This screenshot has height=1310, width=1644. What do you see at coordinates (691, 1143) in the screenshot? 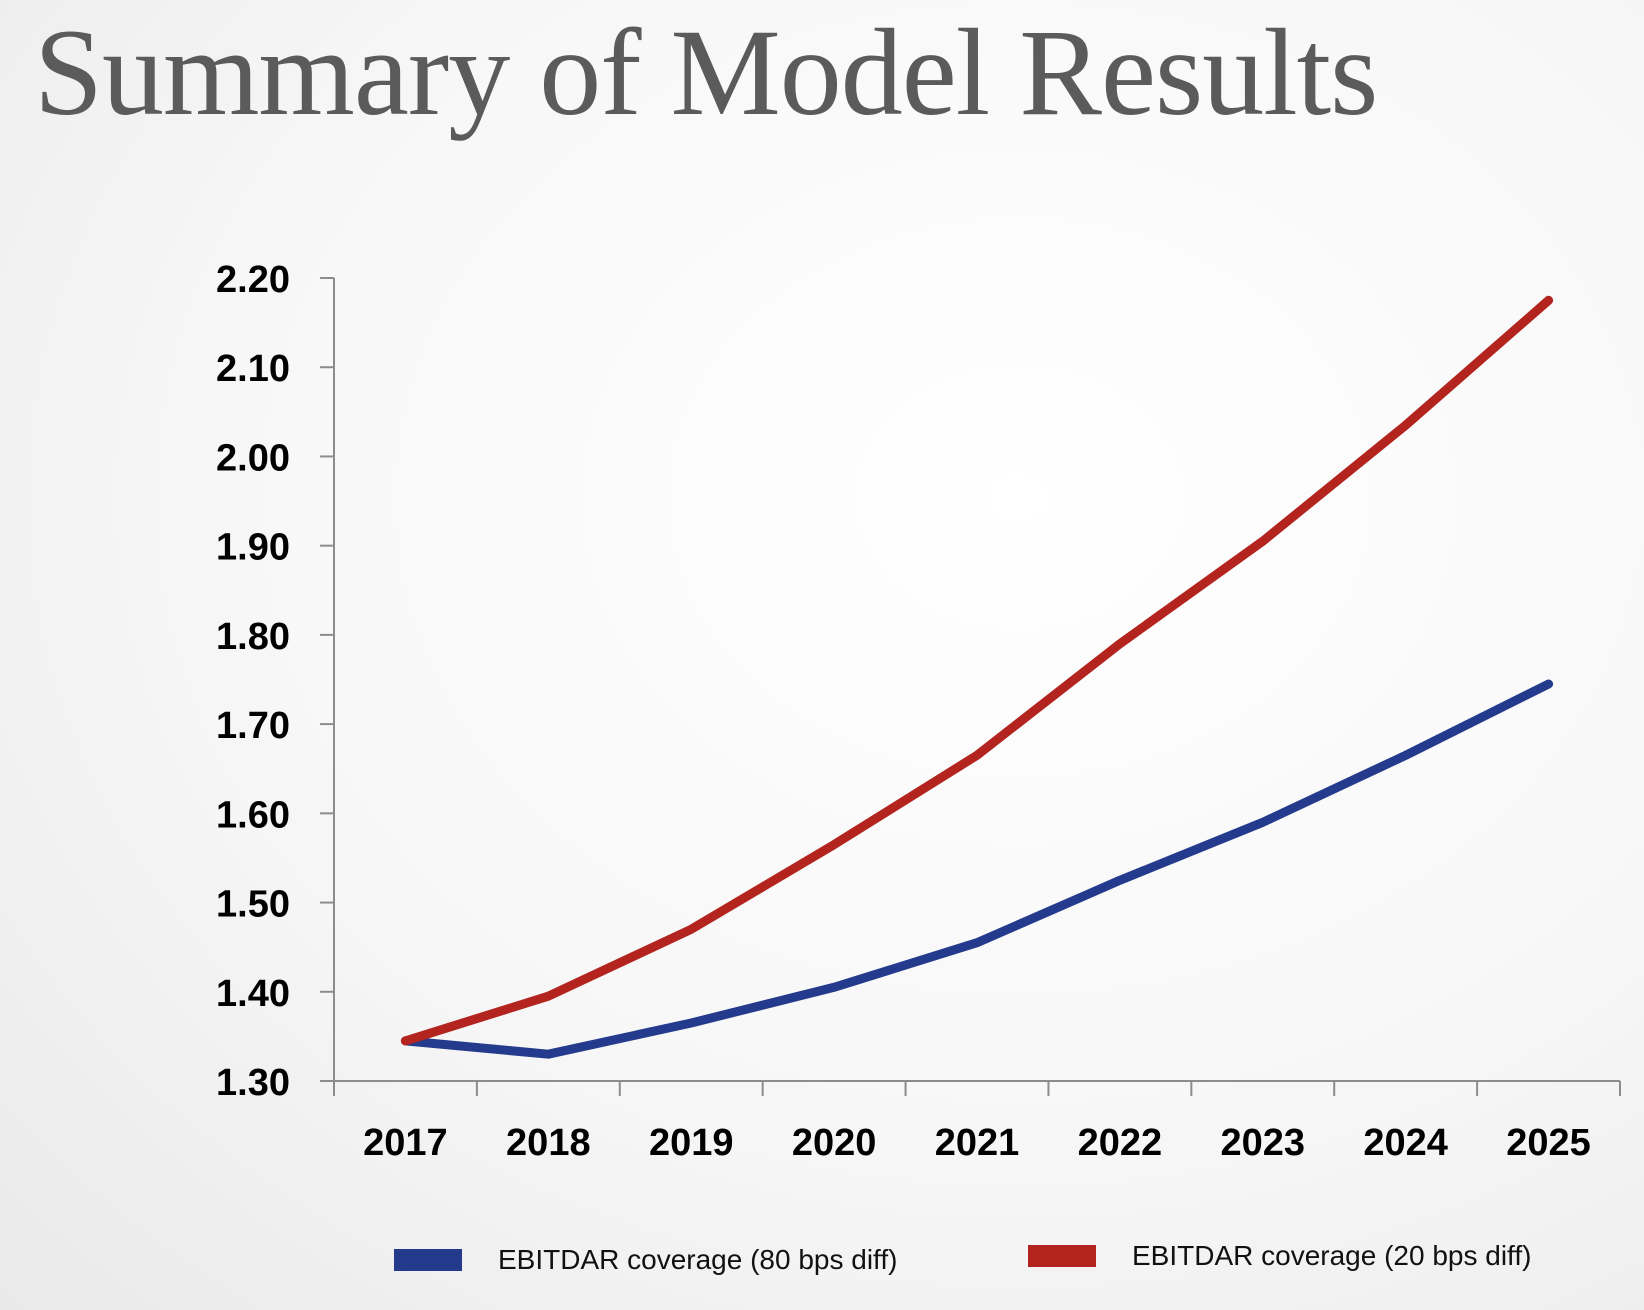
I see `x-tick-label: 2019` at bounding box center [691, 1143].